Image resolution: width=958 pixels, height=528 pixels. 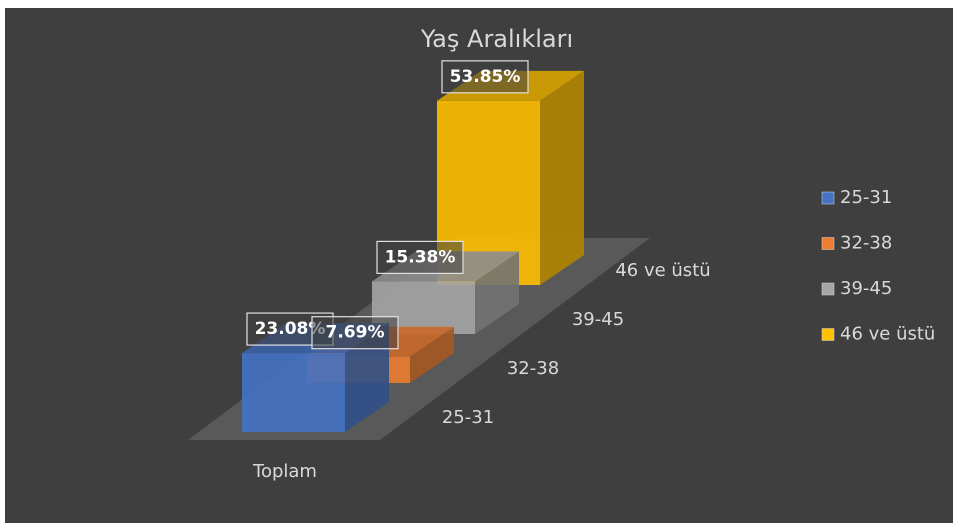 I want to click on legend-label: 25-31, so click(x=866, y=197).